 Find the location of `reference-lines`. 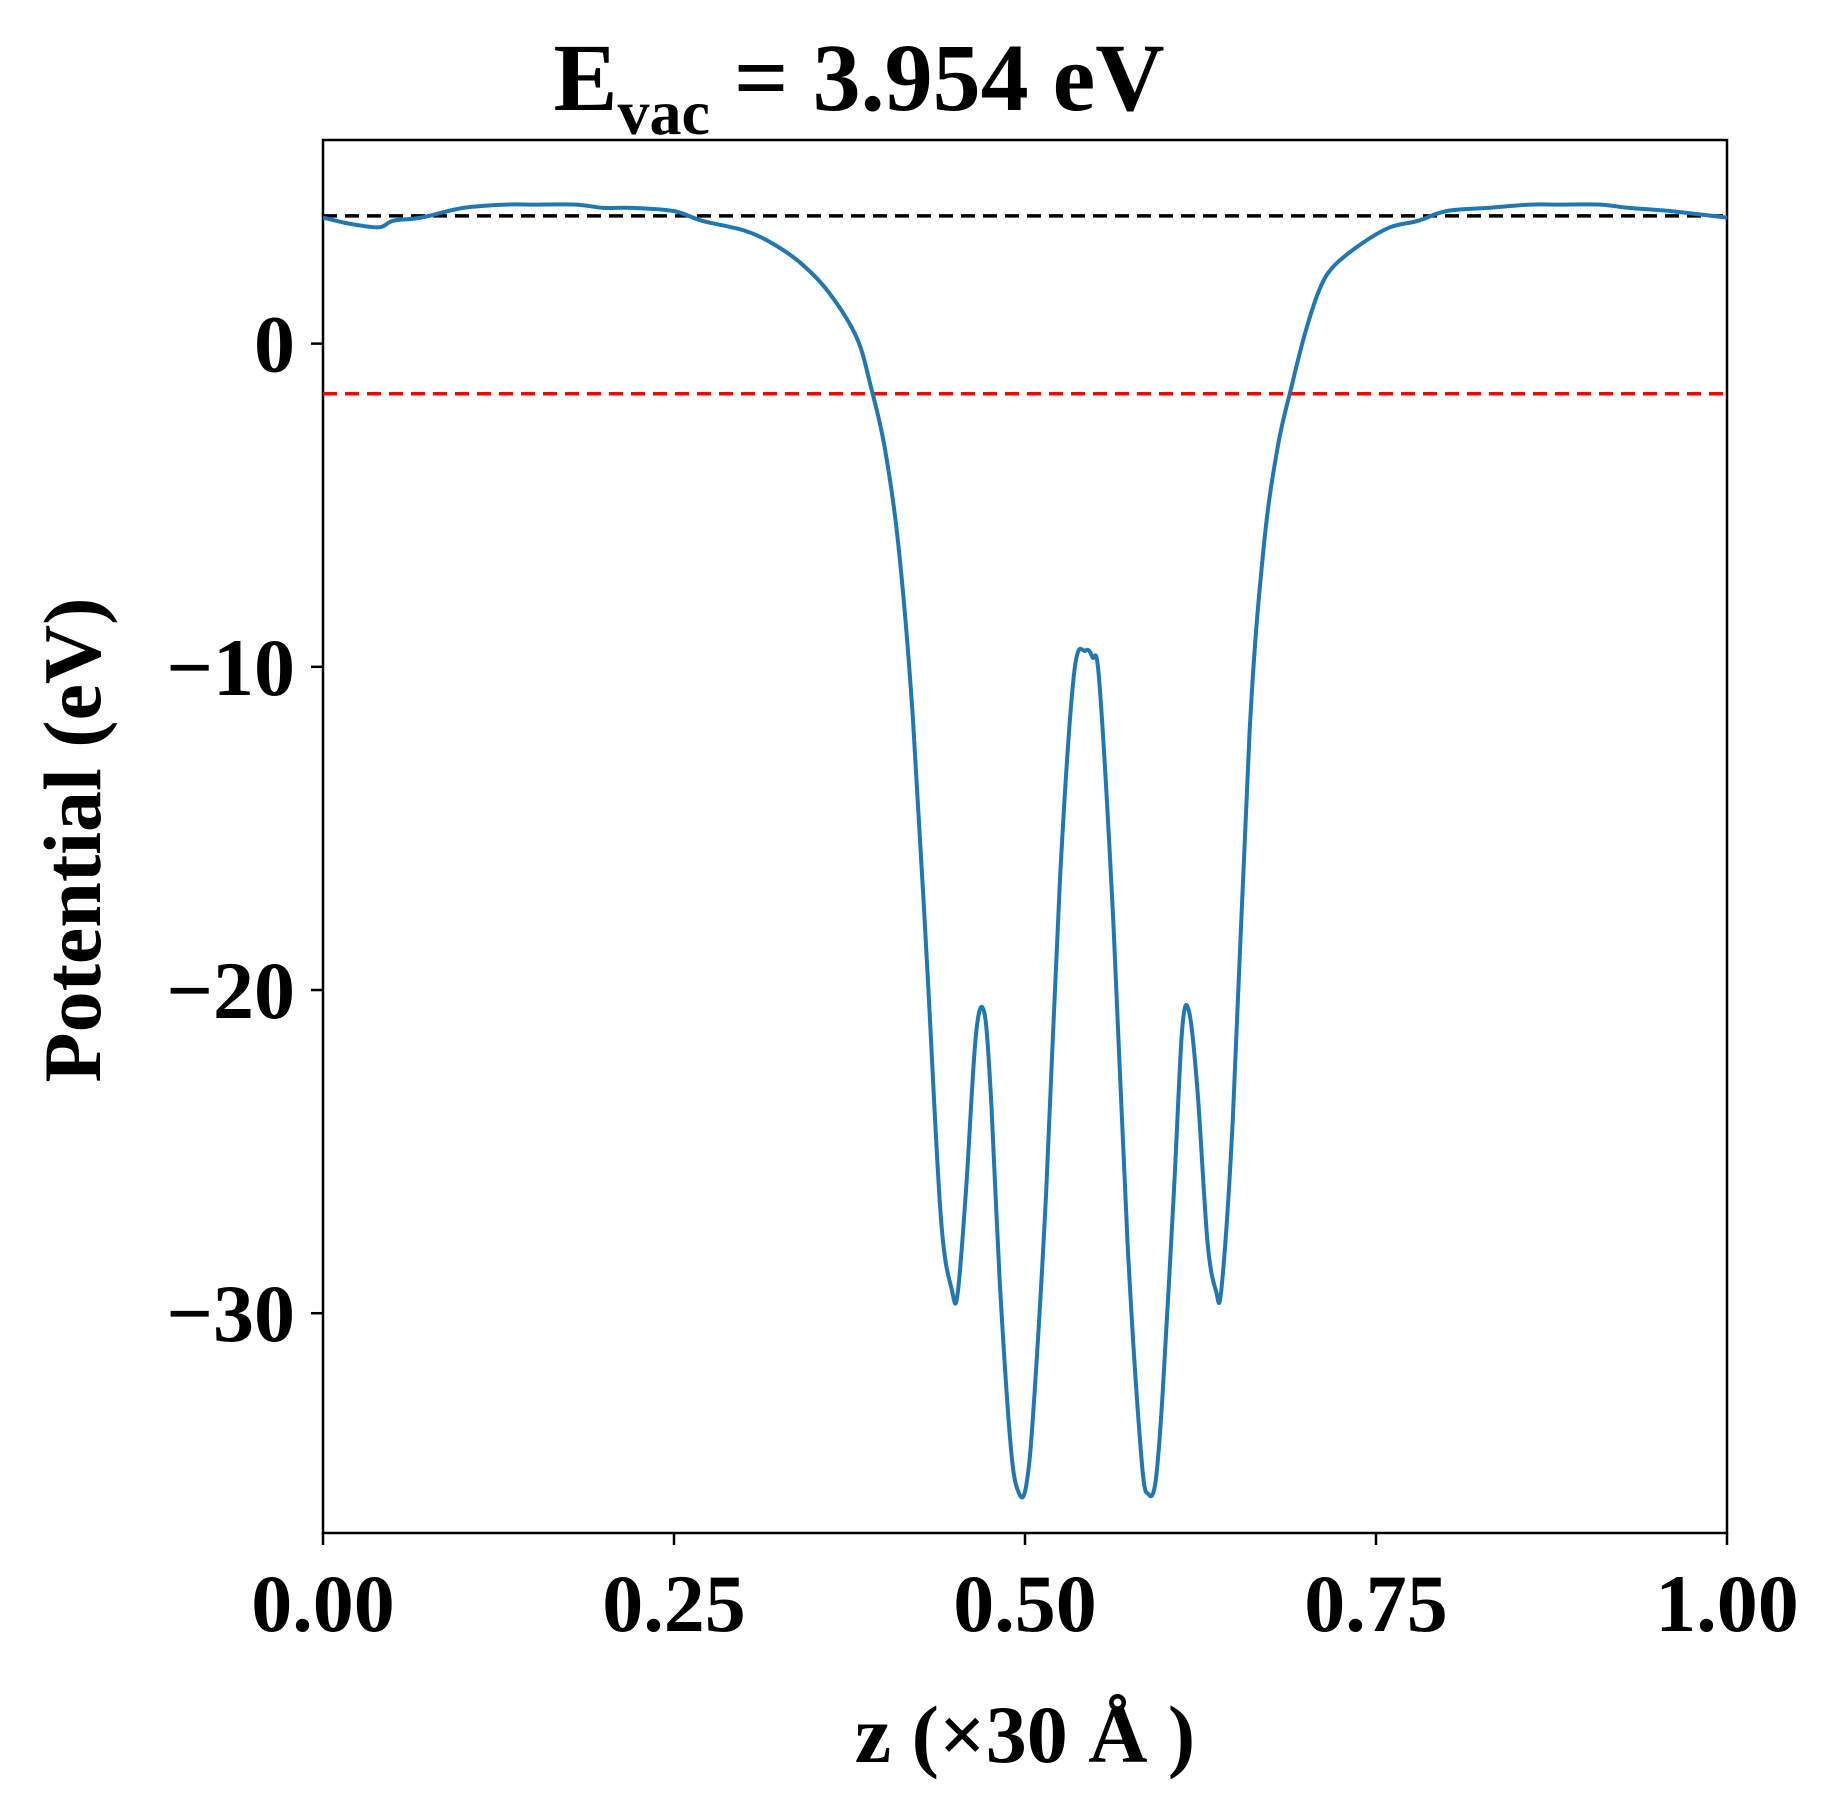

reference-lines is located at coordinates (1025, 305).